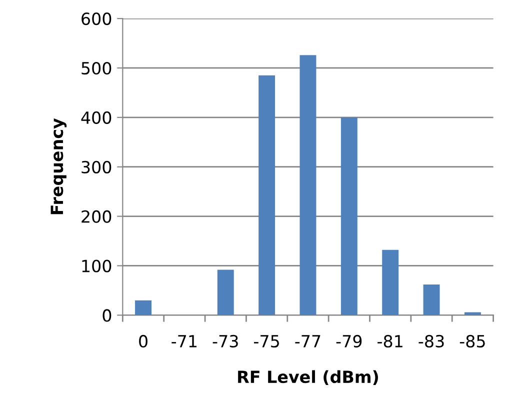 The image size is (522, 412). What do you see at coordinates (266, 341) in the screenshot?
I see `x-tick-label: -75` at bounding box center [266, 341].